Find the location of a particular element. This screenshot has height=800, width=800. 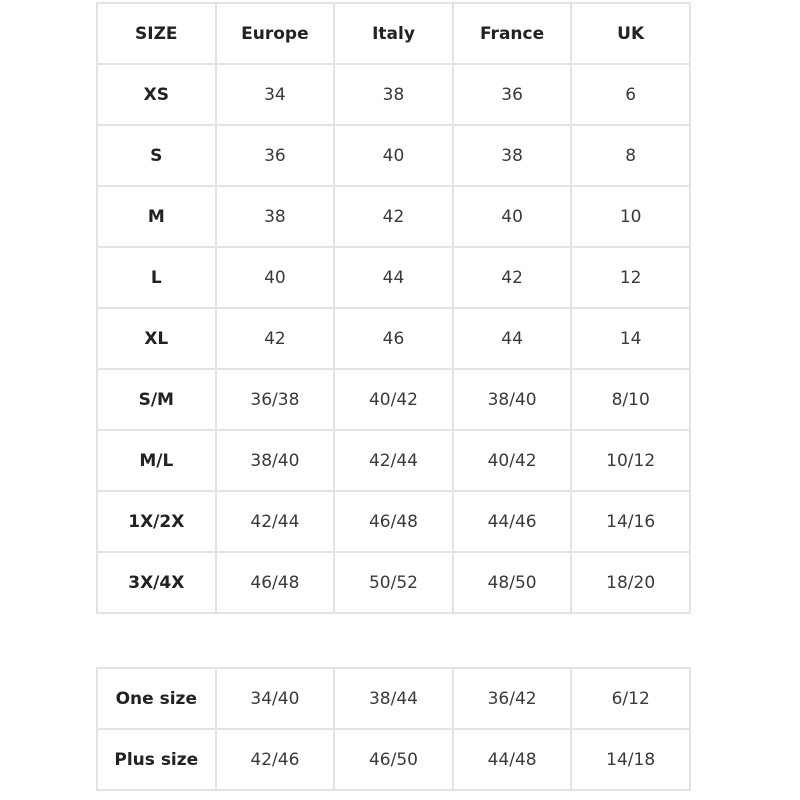

size-label-cell: M/L is located at coordinates (156, 460).